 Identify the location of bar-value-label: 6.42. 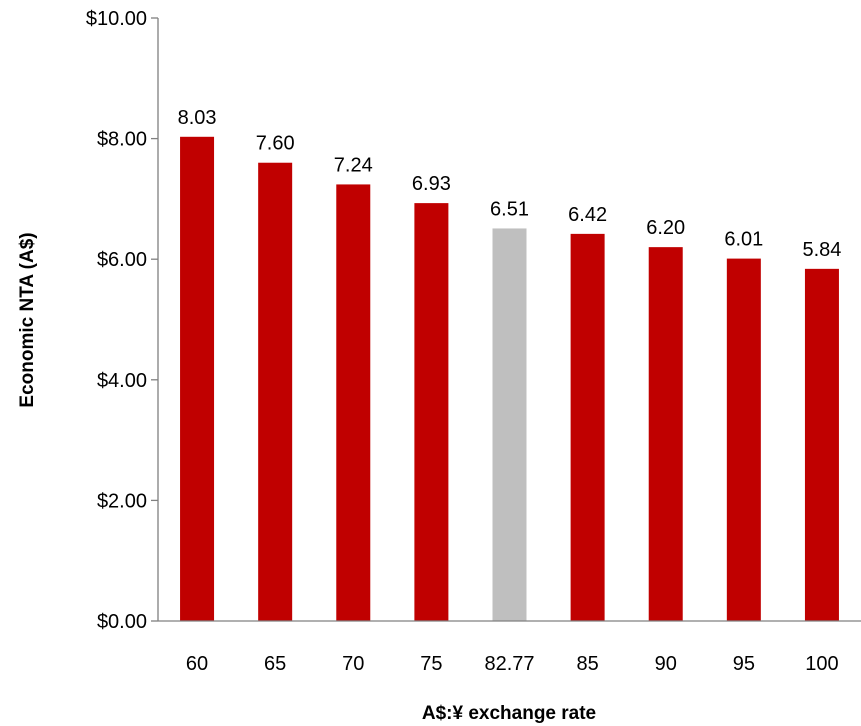
(587, 215).